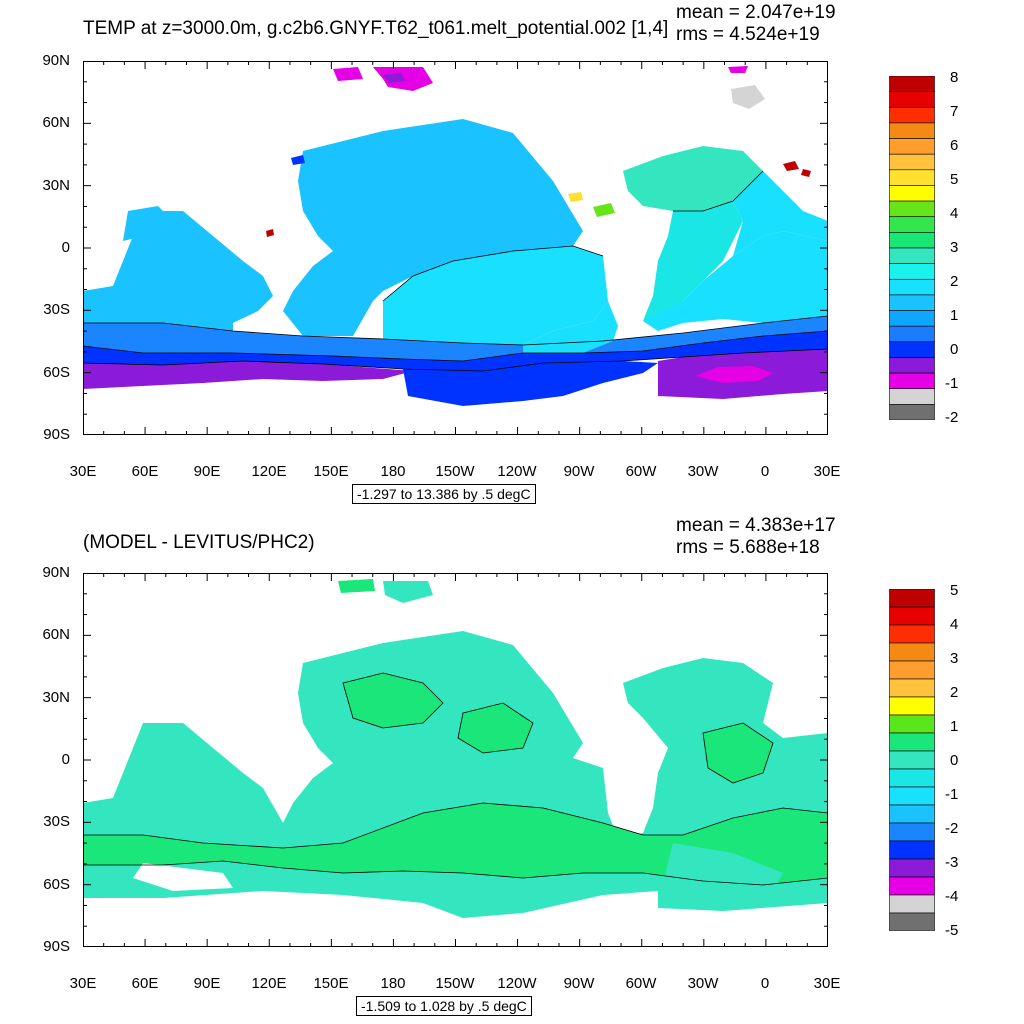  What do you see at coordinates (954, 349) in the screenshot?
I see `colorbar-label: 0` at bounding box center [954, 349].